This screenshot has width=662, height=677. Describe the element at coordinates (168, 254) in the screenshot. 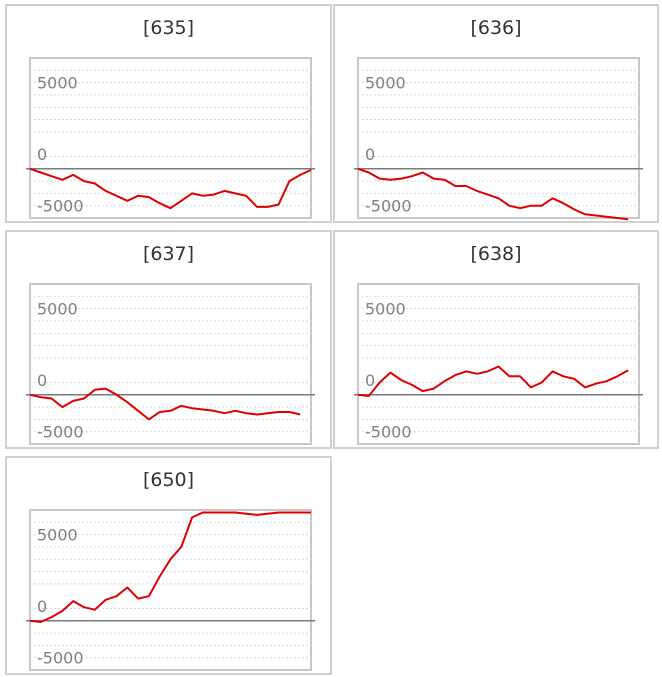

I see `chart-title: [637]` at that location.